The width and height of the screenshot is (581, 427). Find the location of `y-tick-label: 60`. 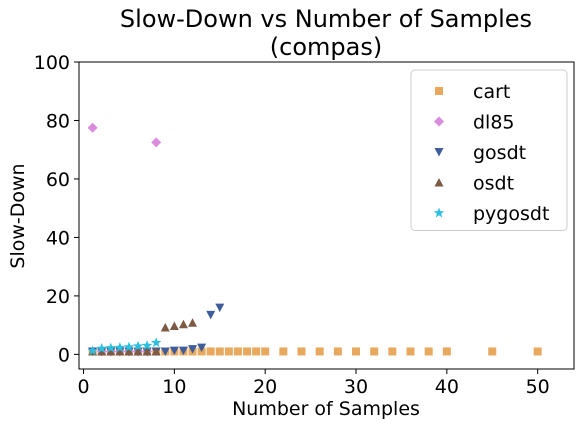

y-tick-label: 60 is located at coordinates (58, 180).